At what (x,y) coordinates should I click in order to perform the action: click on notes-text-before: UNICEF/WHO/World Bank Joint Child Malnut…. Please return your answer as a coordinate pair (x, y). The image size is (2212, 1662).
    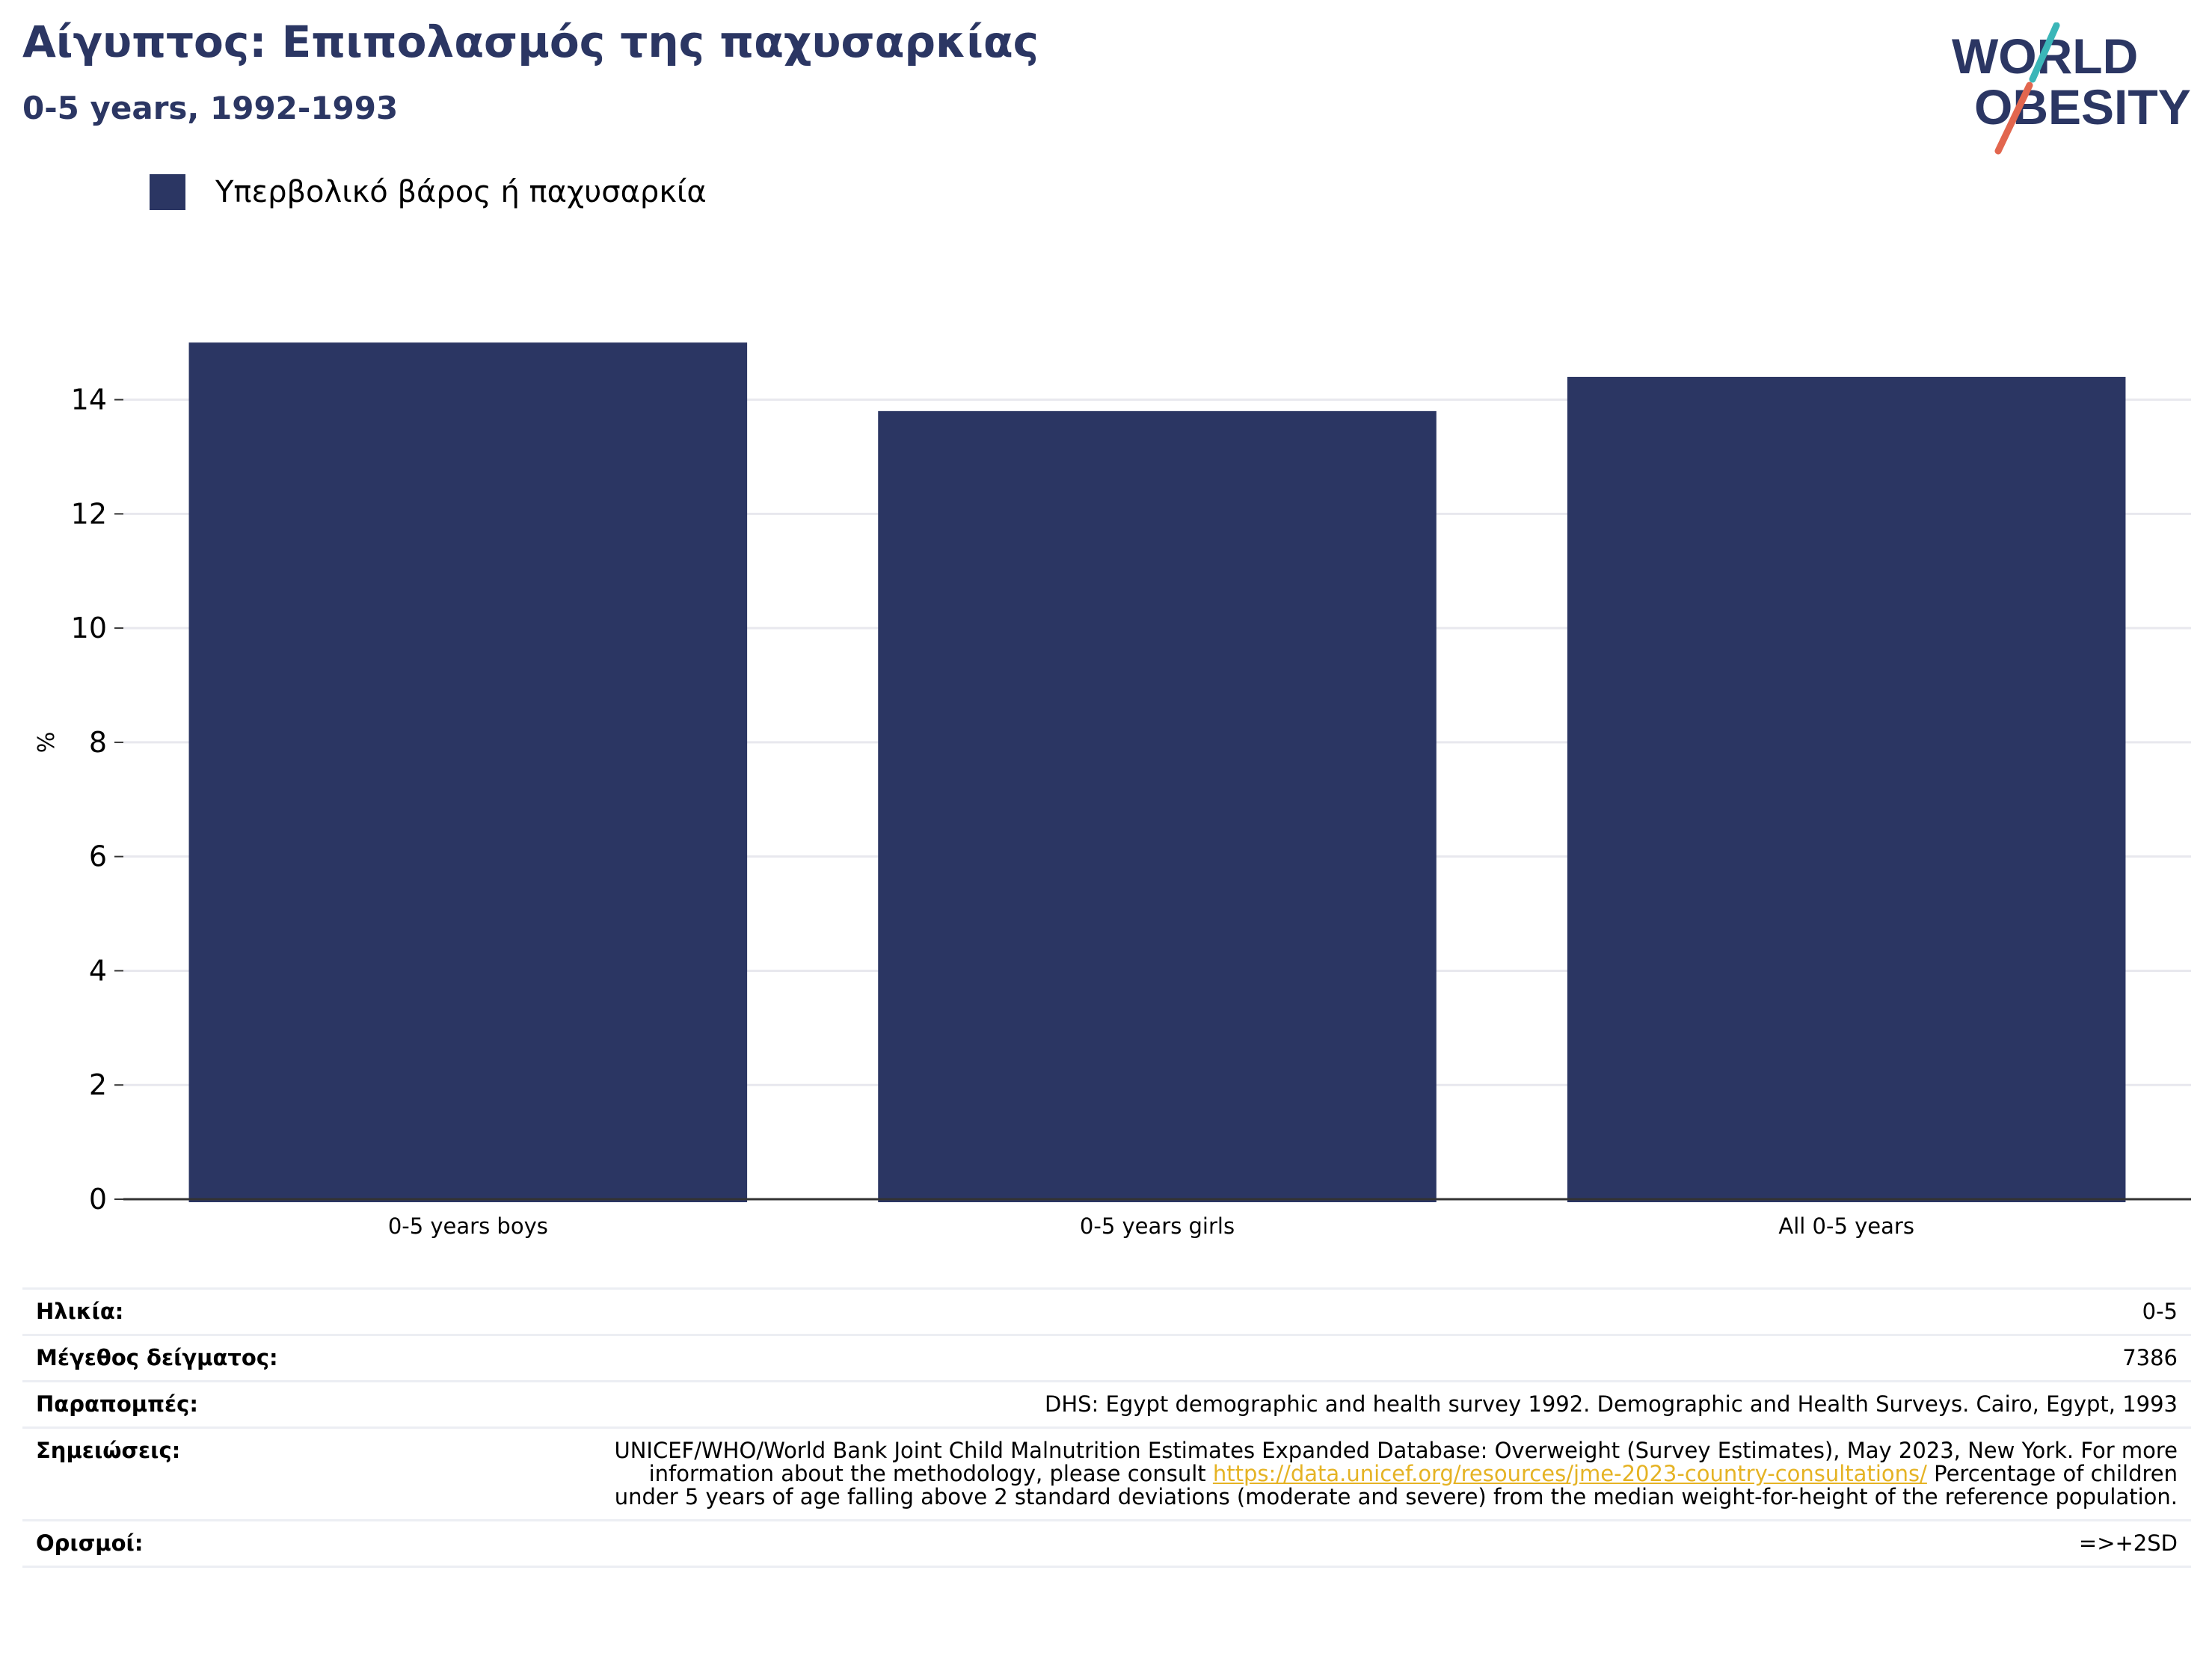
    Looking at the image, I should click on (1396, 1462).